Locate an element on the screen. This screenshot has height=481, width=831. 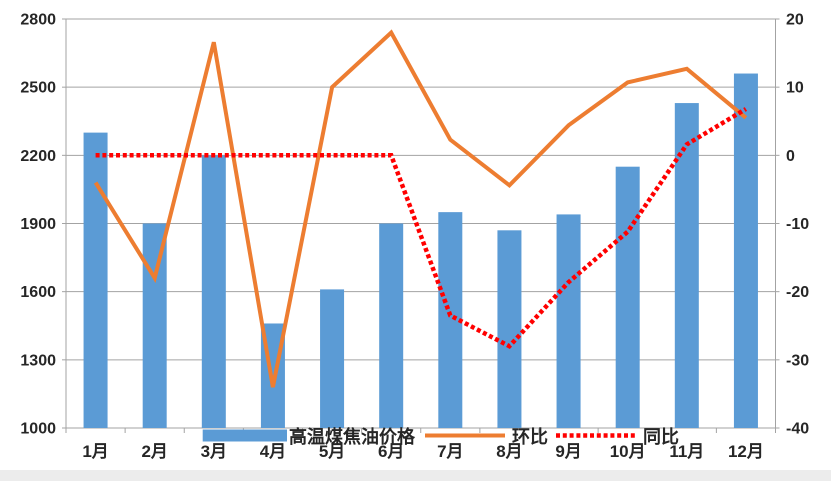
bar-5月 is located at coordinates (332, 358).